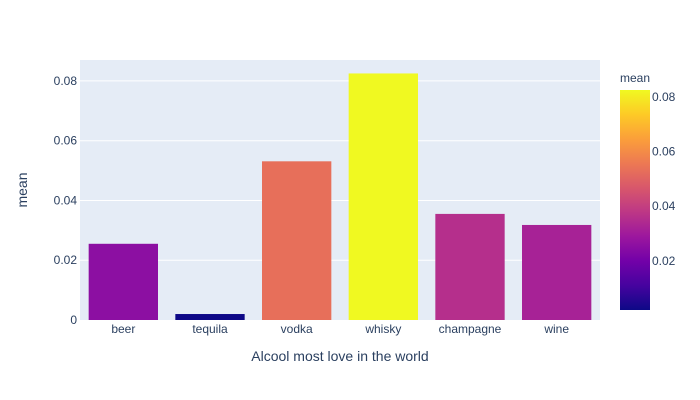 Image resolution: width=700 pixels, height=400 pixels. What do you see at coordinates (557, 272) in the screenshot?
I see `bar-wine` at bounding box center [557, 272].